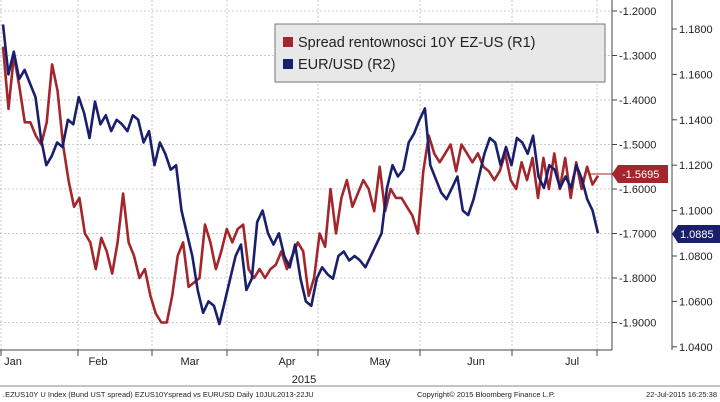 Image resolution: width=720 pixels, height=402 pixels. I want to click on left-tick-label: -1.2000, so click(637, 12).